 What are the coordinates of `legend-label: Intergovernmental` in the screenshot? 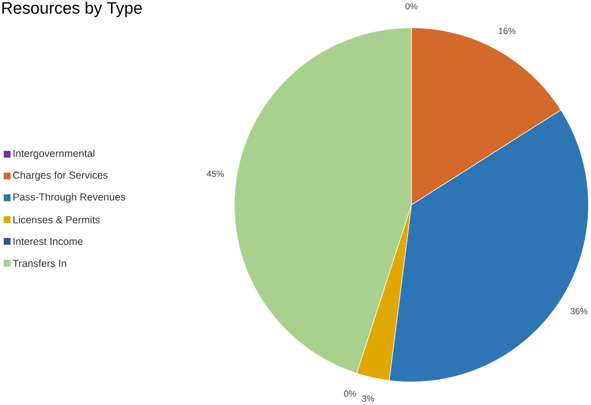 It's located at (54, 155).